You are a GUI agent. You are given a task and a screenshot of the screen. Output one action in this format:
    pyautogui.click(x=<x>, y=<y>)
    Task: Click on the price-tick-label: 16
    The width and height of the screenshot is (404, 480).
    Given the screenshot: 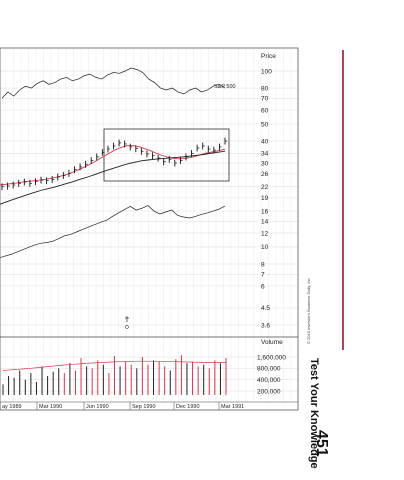 What is the action you would take?
    pyautogui.click(x=265, y=211)
    